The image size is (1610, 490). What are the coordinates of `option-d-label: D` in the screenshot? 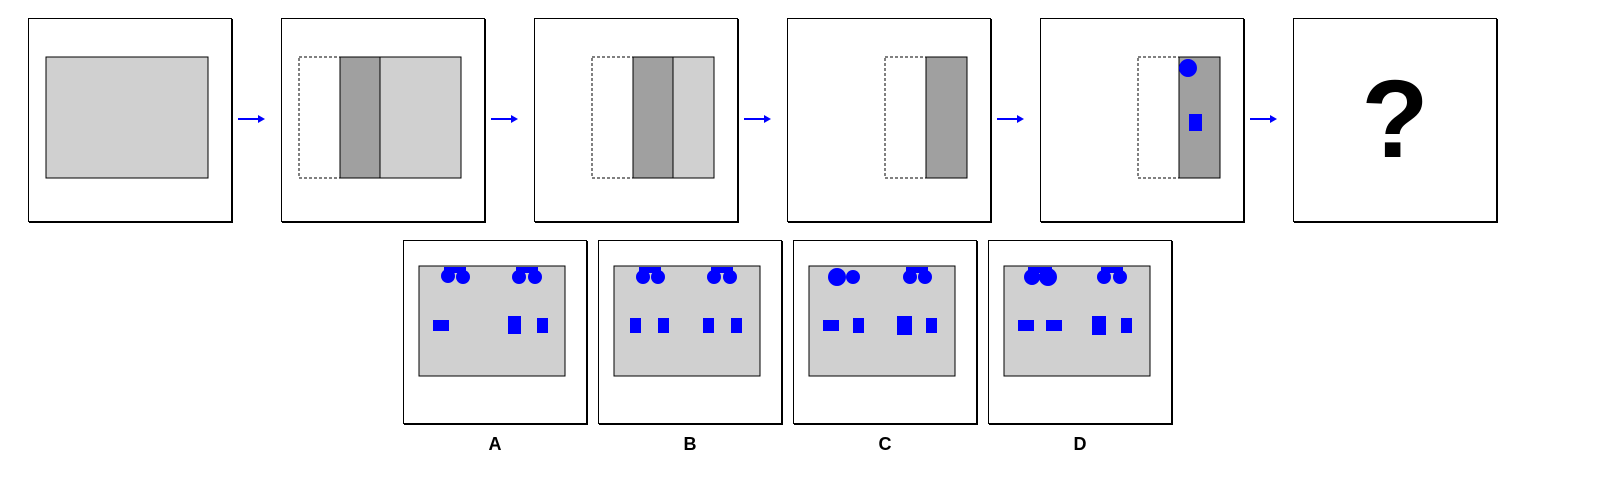 It's located at (1080, 444).